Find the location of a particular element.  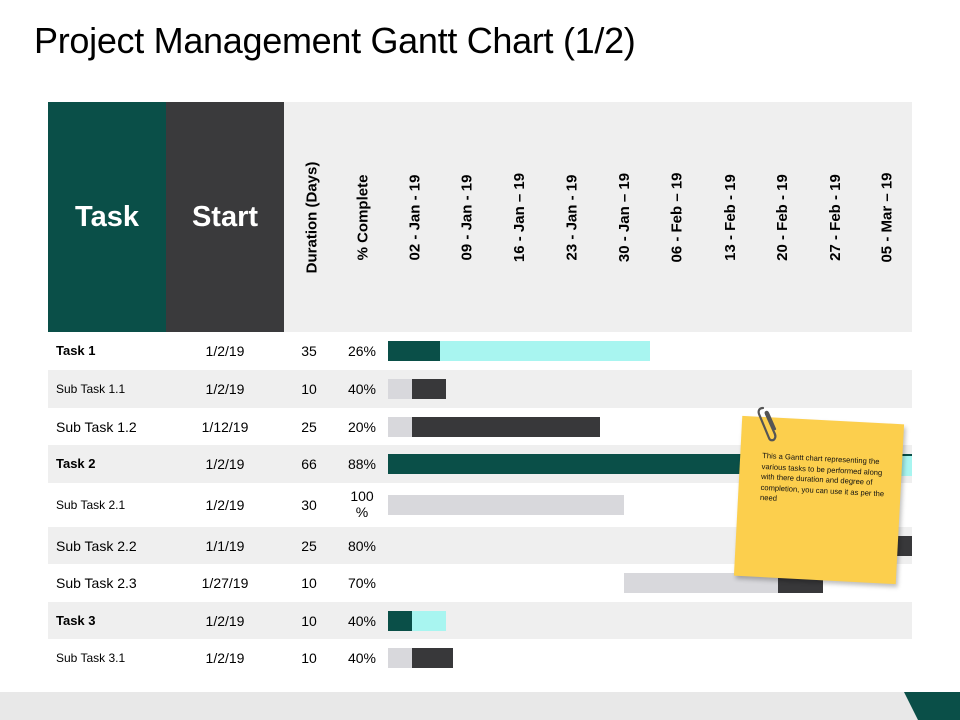

complete-cell: 26% is located at coordinates (362, 351).